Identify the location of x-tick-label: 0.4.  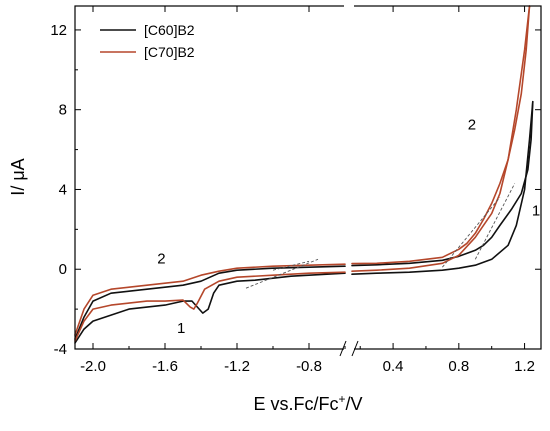
(393, 366).